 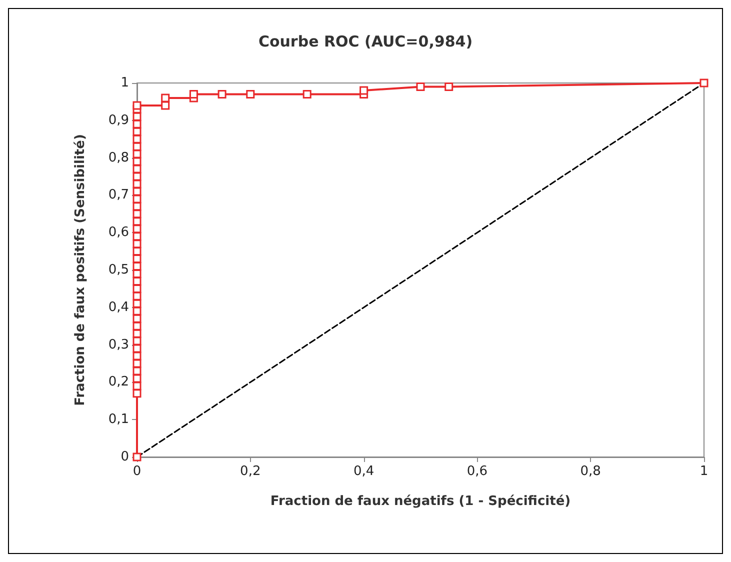 What do you see at coordinates (118, 270) in the screenshot?
I see `y-tick-label: 0,5` at bounding box center [118, 270].